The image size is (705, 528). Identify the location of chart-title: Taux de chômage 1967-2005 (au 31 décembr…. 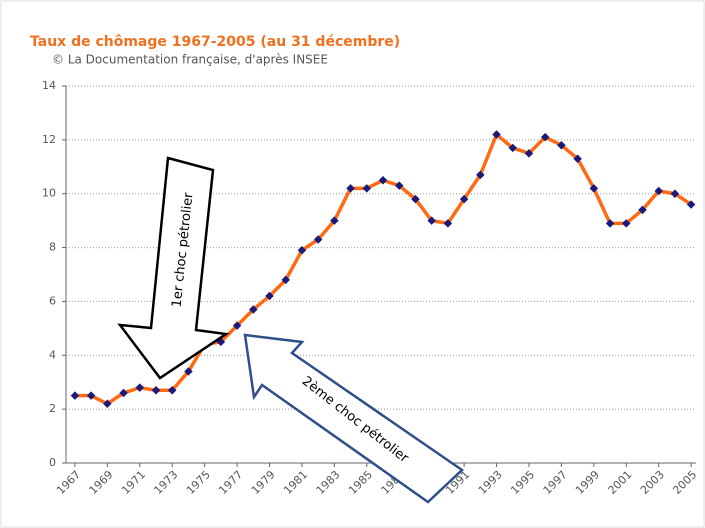
(215, 42).